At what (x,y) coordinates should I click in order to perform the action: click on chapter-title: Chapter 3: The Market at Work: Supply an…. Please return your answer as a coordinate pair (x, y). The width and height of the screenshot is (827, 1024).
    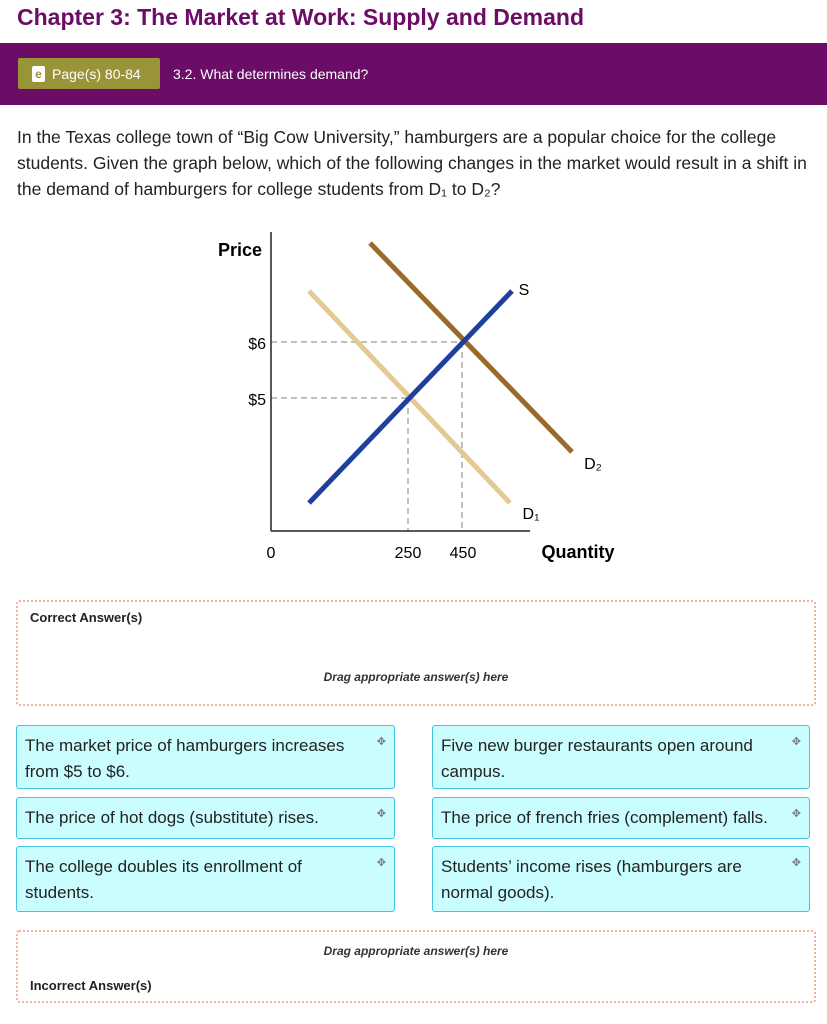
    Looking at the image, I should click on (301, 17).